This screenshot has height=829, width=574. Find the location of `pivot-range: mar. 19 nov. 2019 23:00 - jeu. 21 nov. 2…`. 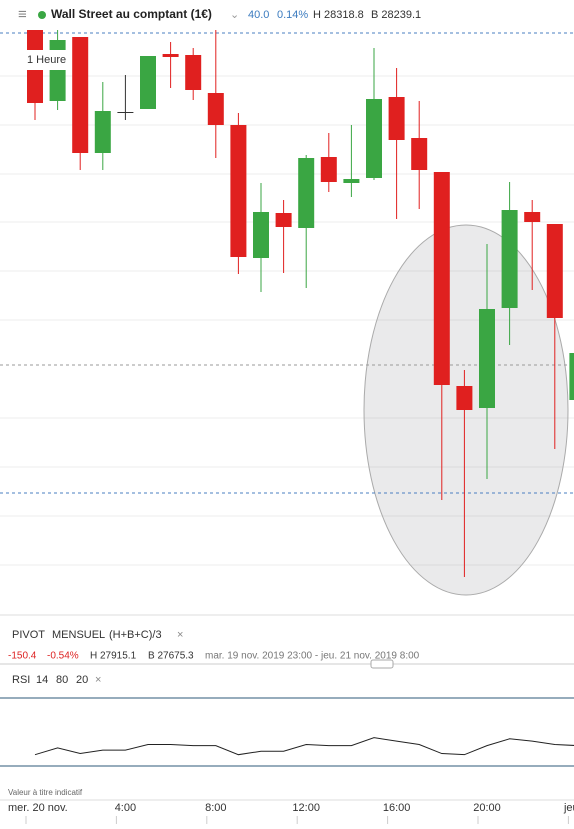

pivot-range: mar. 19 nov. 2019 23:00 - jeu. 21 nov. 2… is located at coordinates (312, 656).